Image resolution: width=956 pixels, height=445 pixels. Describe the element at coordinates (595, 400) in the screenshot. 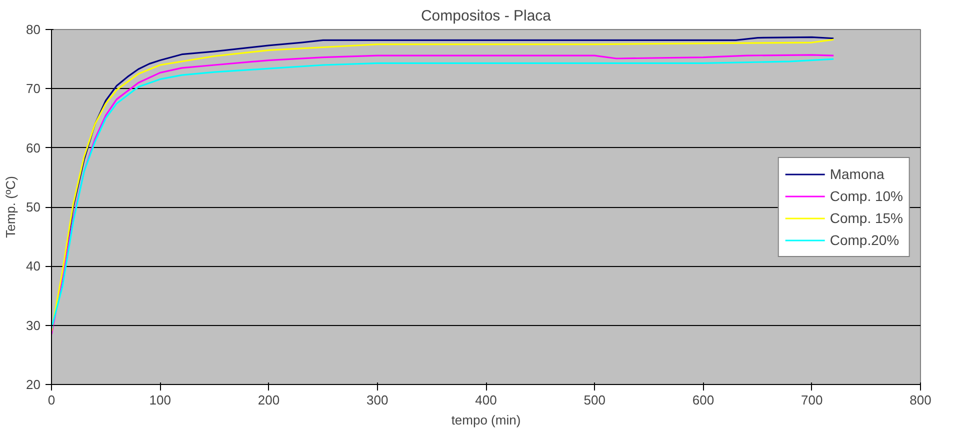

I see `x-tick-label: 500` at that location.